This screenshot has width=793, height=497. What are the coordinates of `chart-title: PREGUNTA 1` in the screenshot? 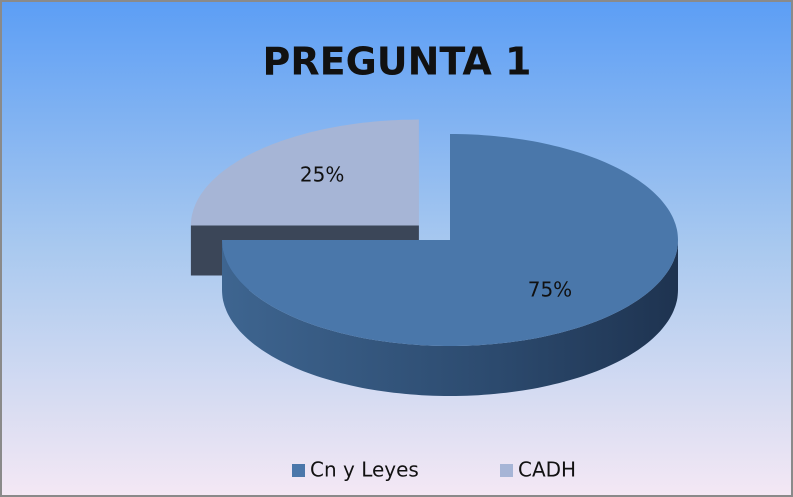 It's located at (397, 62).